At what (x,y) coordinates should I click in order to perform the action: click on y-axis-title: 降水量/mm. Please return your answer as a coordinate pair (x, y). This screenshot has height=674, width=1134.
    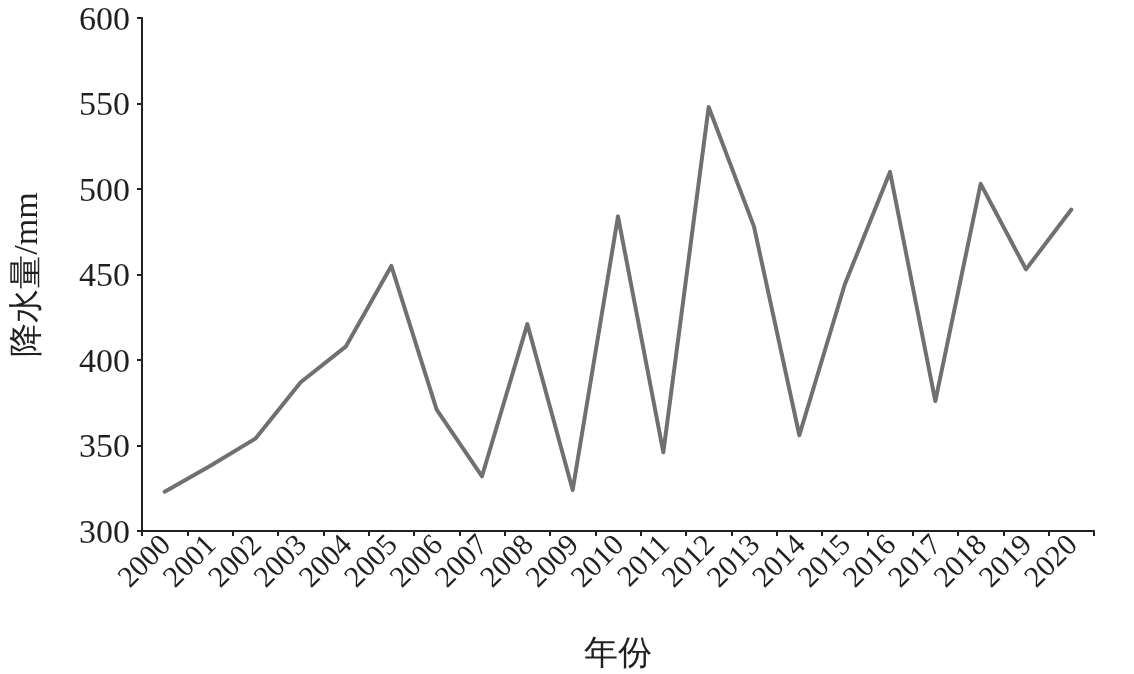
    Looking at the image, I should click on (25, 274).